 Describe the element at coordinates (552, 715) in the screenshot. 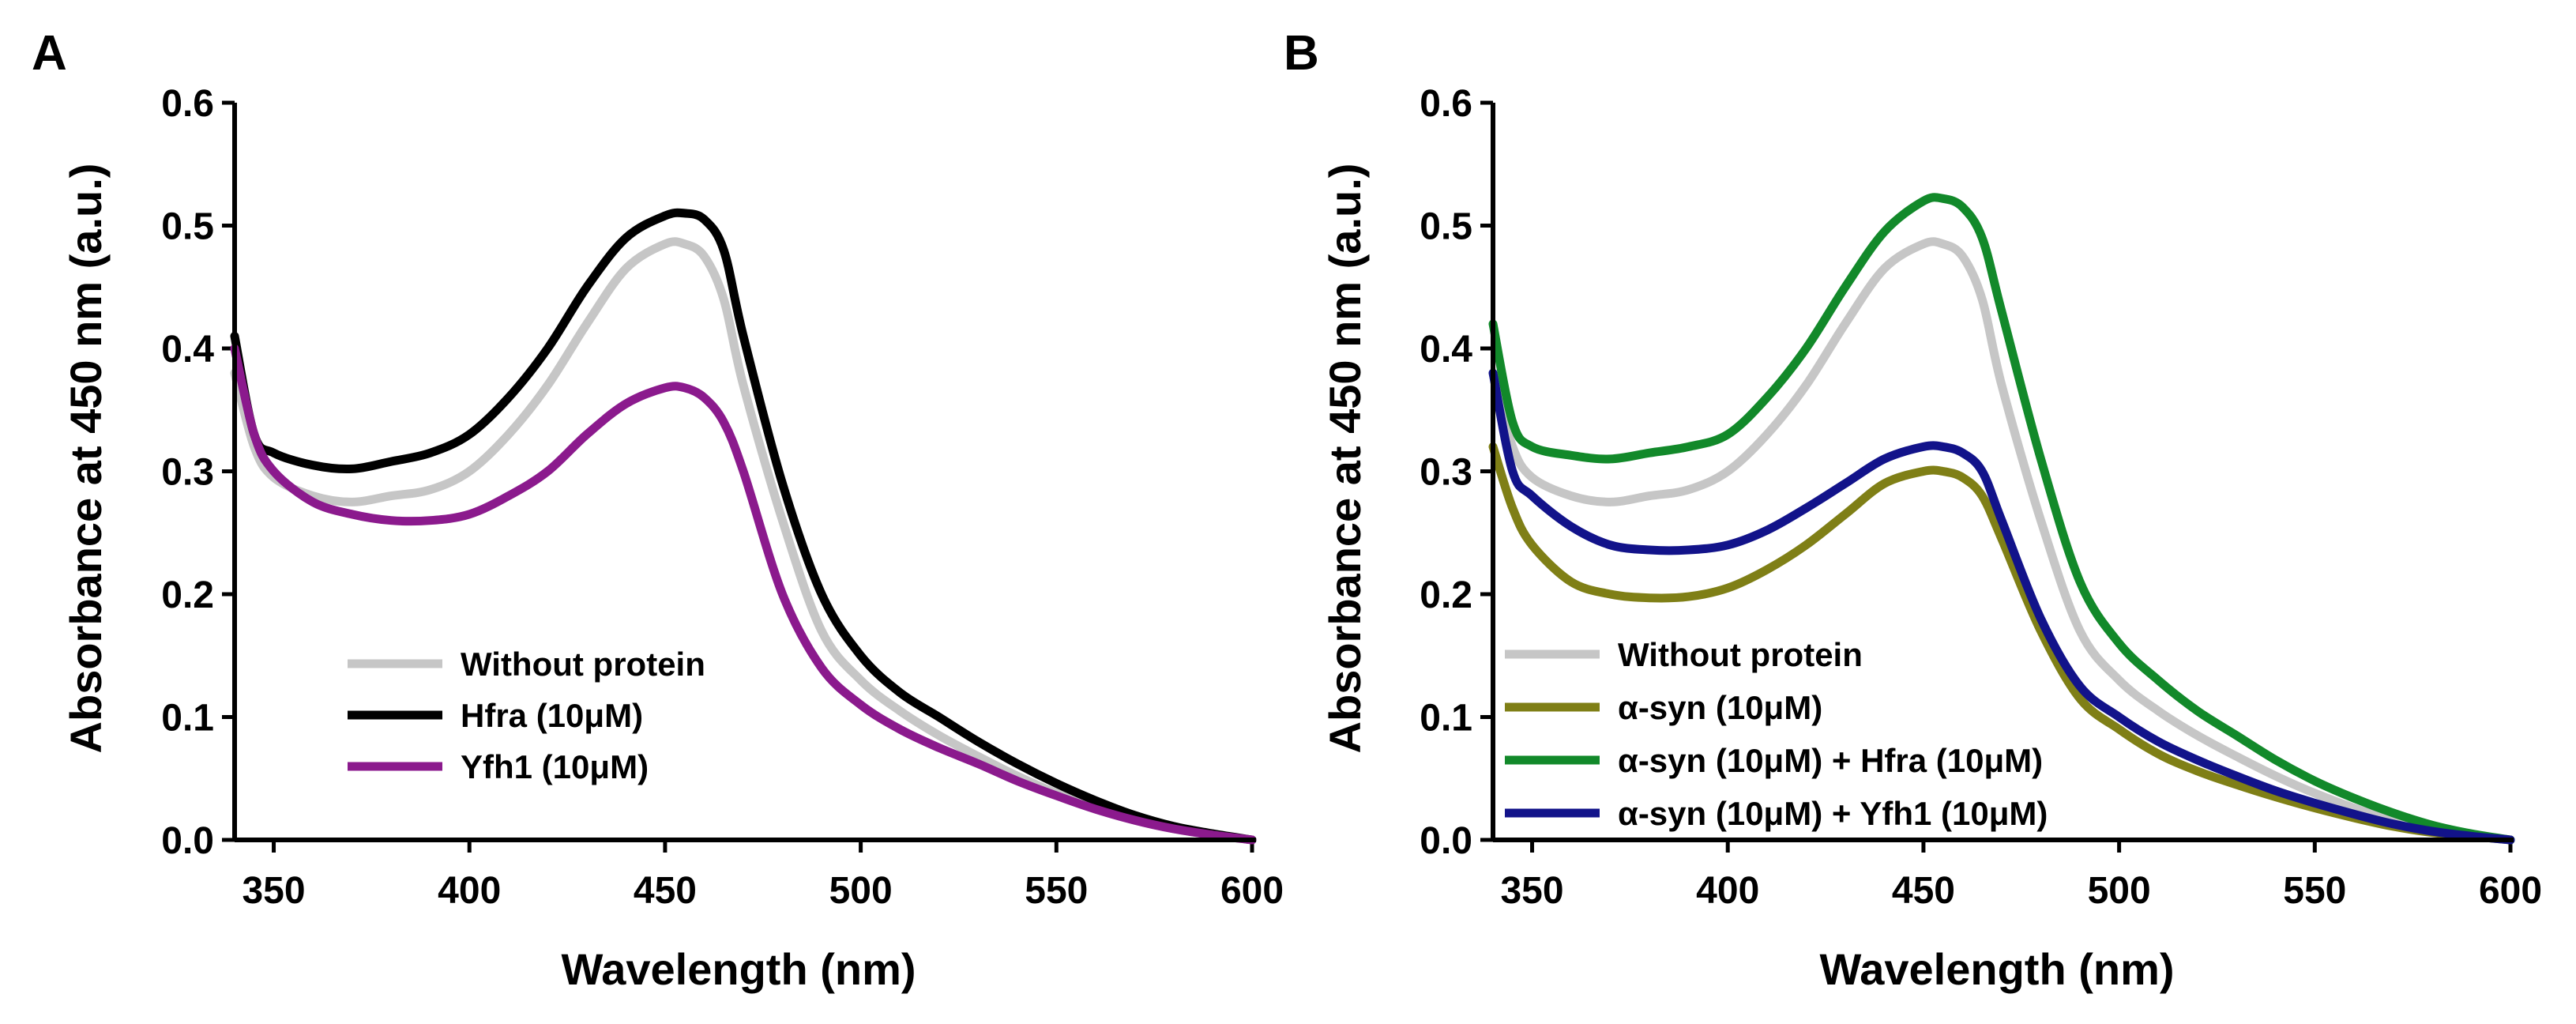

I see `panel-a-legend-label: Hfra (10μM)` at that location.